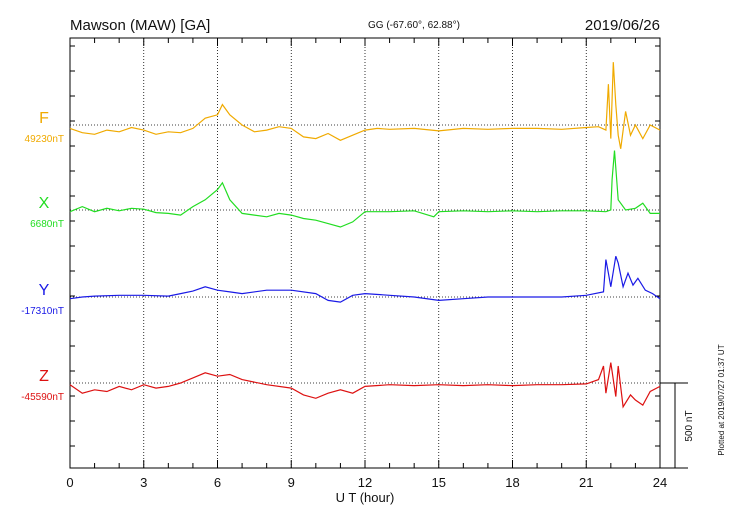  Describe the element at coordinates (414, 25) in the screenshot. I see `coordinates-label: GG (-67.60°, 62.88°)` at that location.